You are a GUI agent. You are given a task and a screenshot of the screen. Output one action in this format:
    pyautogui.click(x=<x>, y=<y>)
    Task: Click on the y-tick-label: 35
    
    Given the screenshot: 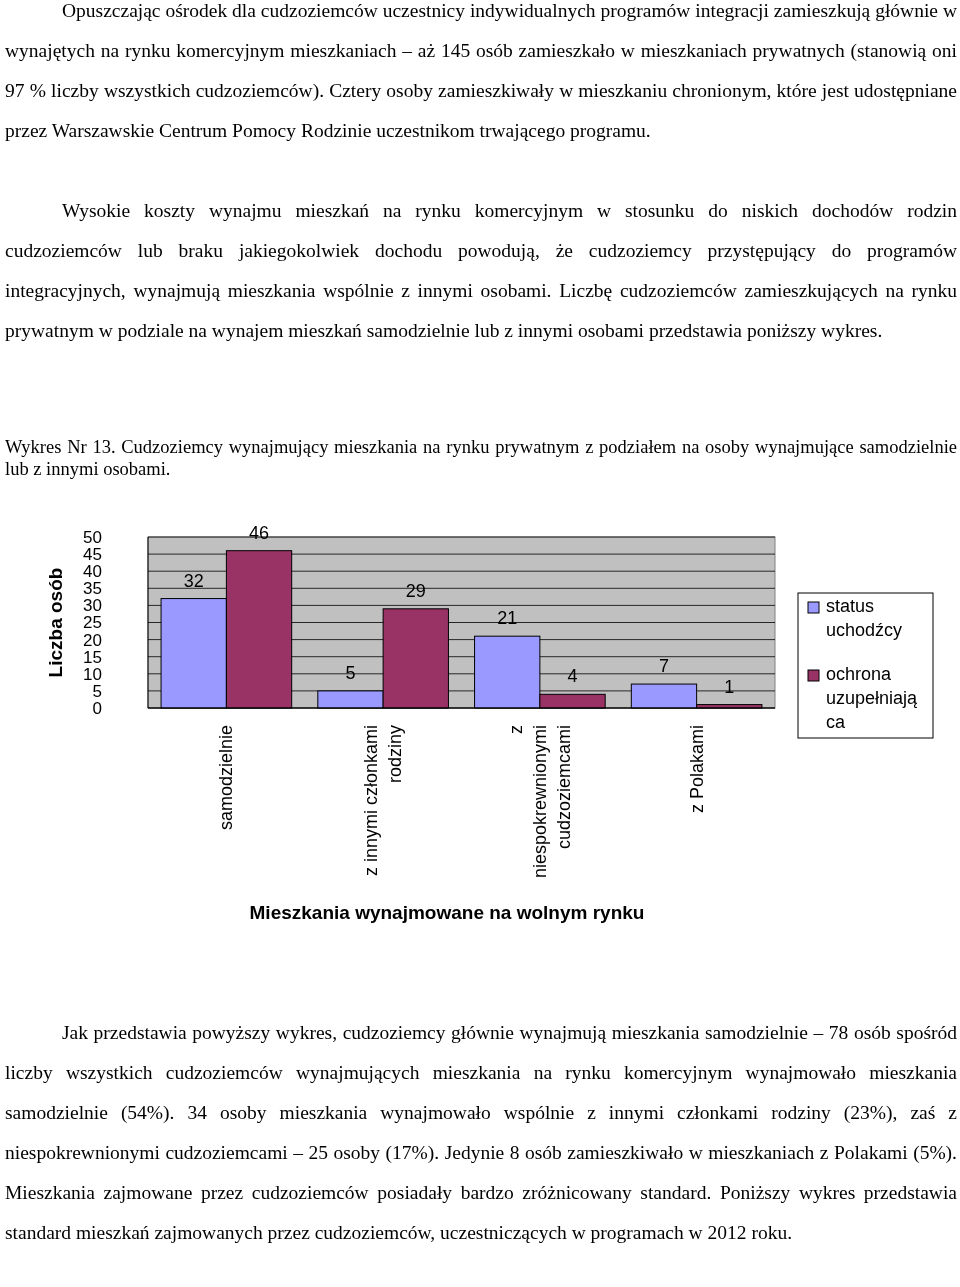 What is the action you would take?
    pyautogui.click(x=92, y=589)
    